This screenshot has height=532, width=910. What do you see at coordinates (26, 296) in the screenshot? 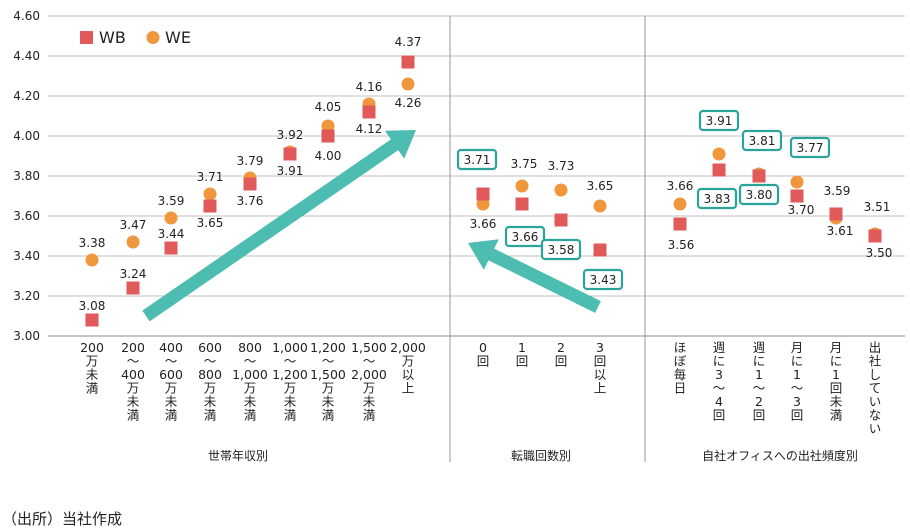
I see `y-tick-label: 3.20` at bounding box center [26, 296].